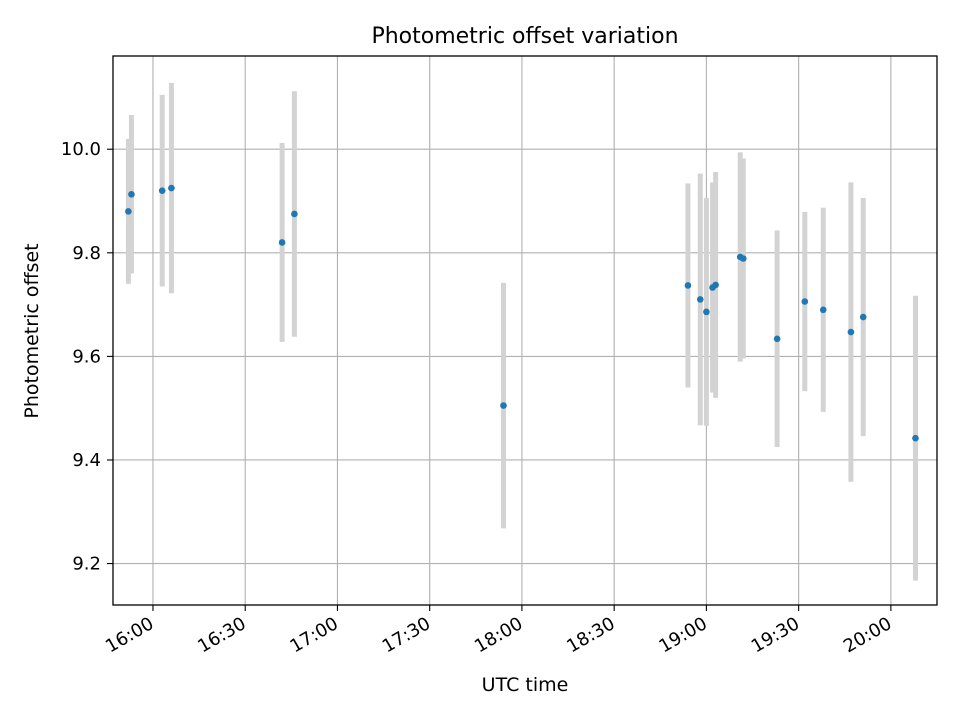 The height and width of the screenshot is (720, 960). I want to click on y-tick-label: 9.6, so click(86, 356).